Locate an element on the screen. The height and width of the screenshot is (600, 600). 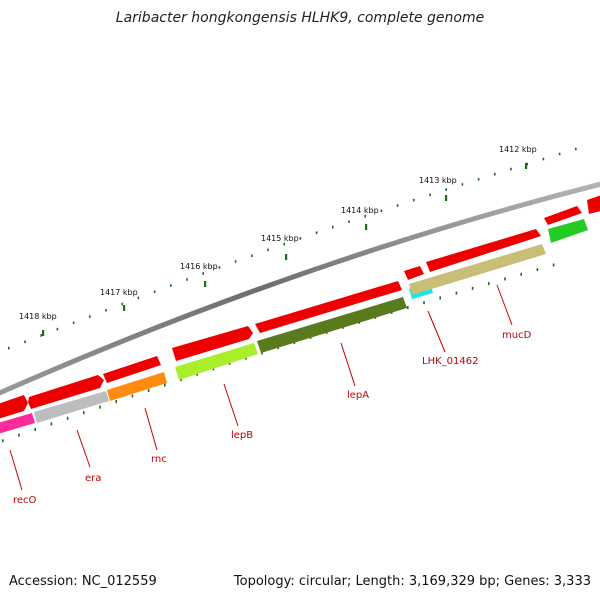
gene-bar-lepB is located at coordinates (216, 361).